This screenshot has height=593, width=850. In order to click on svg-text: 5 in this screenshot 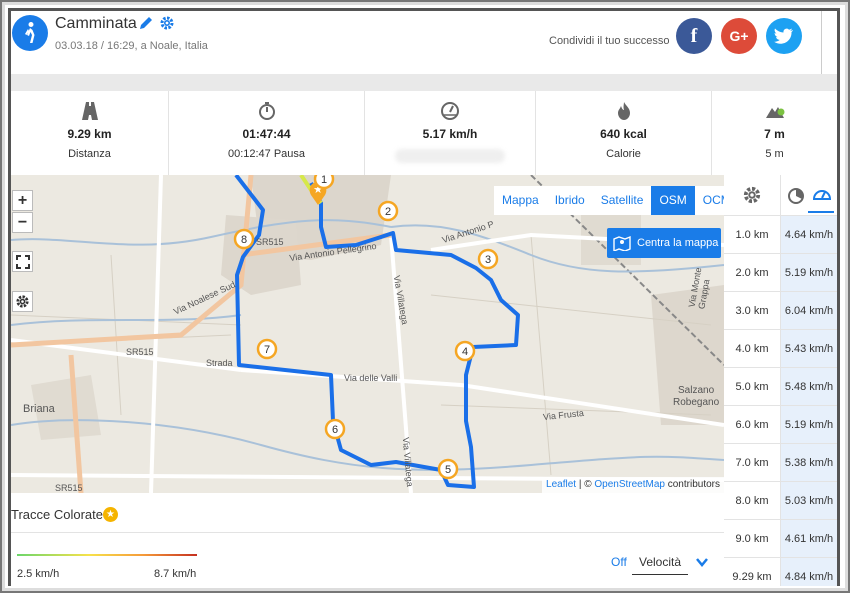, I will do `click(448, 470)`.